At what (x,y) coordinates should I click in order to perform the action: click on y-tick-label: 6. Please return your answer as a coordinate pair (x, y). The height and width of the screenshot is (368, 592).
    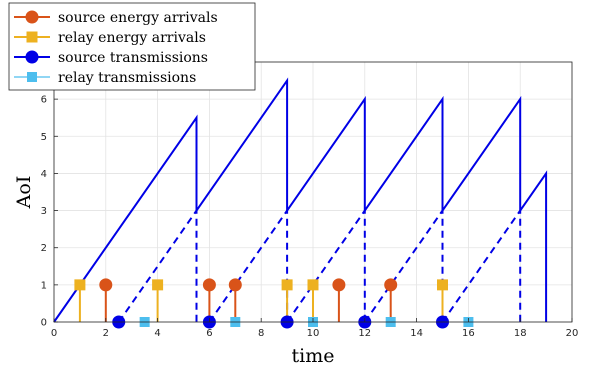
    Looking at the image, I should click on (44, 100).